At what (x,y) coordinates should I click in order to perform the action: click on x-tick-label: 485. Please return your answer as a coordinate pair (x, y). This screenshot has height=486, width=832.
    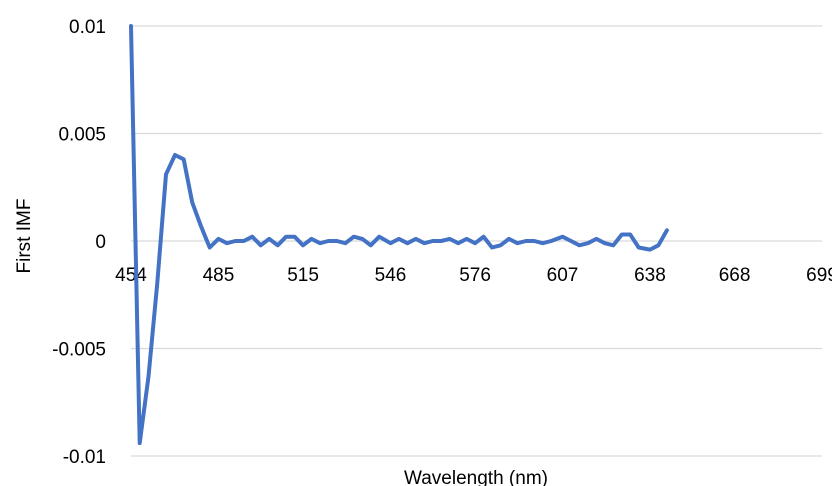
    Looking at the image, I should click on (219, 275).